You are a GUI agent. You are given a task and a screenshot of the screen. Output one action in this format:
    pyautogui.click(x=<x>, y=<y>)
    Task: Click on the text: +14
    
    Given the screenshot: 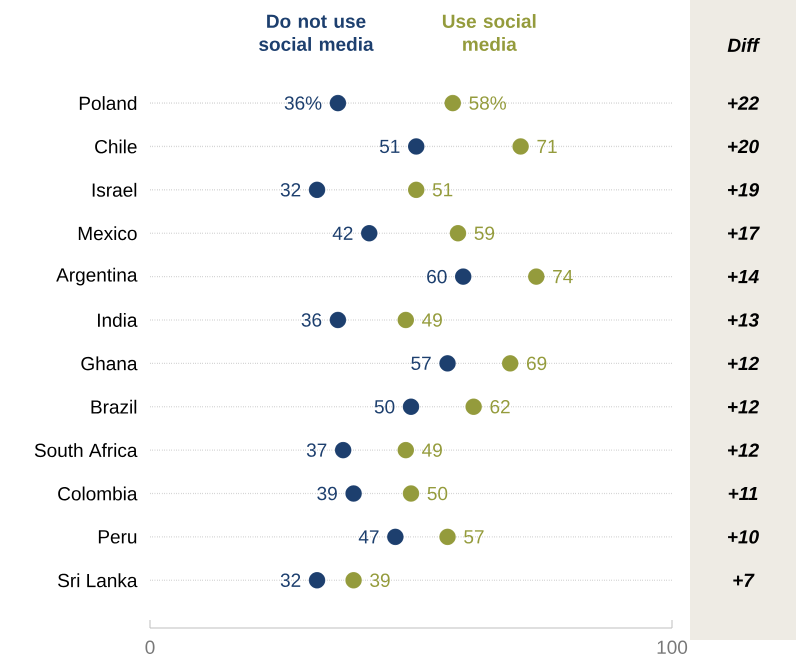 What is the action you would take?
    pyautogui.click(x=743, y=277)
    